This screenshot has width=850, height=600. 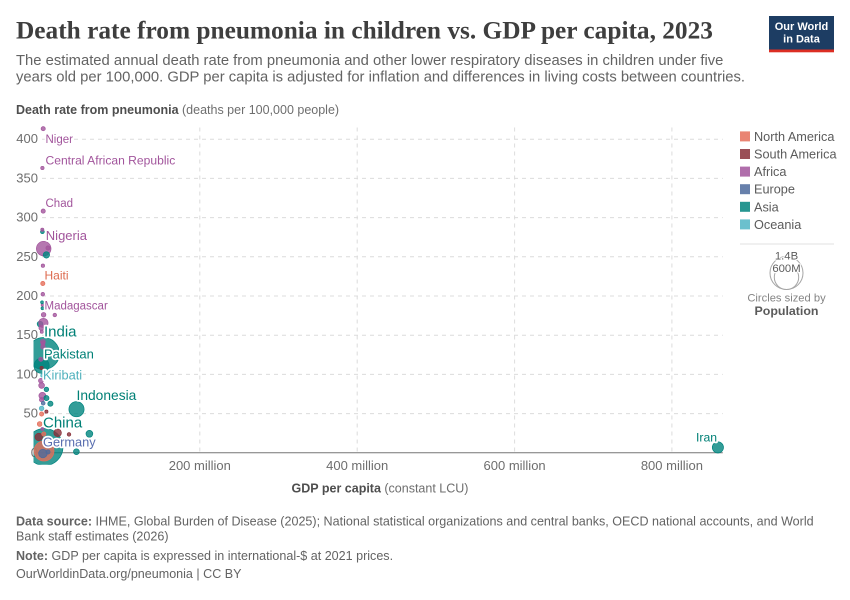 What do you see at coordinates (672, 465) in the screenshot?
I see `svg-text: 800 million` at bounding box center [672, 465].